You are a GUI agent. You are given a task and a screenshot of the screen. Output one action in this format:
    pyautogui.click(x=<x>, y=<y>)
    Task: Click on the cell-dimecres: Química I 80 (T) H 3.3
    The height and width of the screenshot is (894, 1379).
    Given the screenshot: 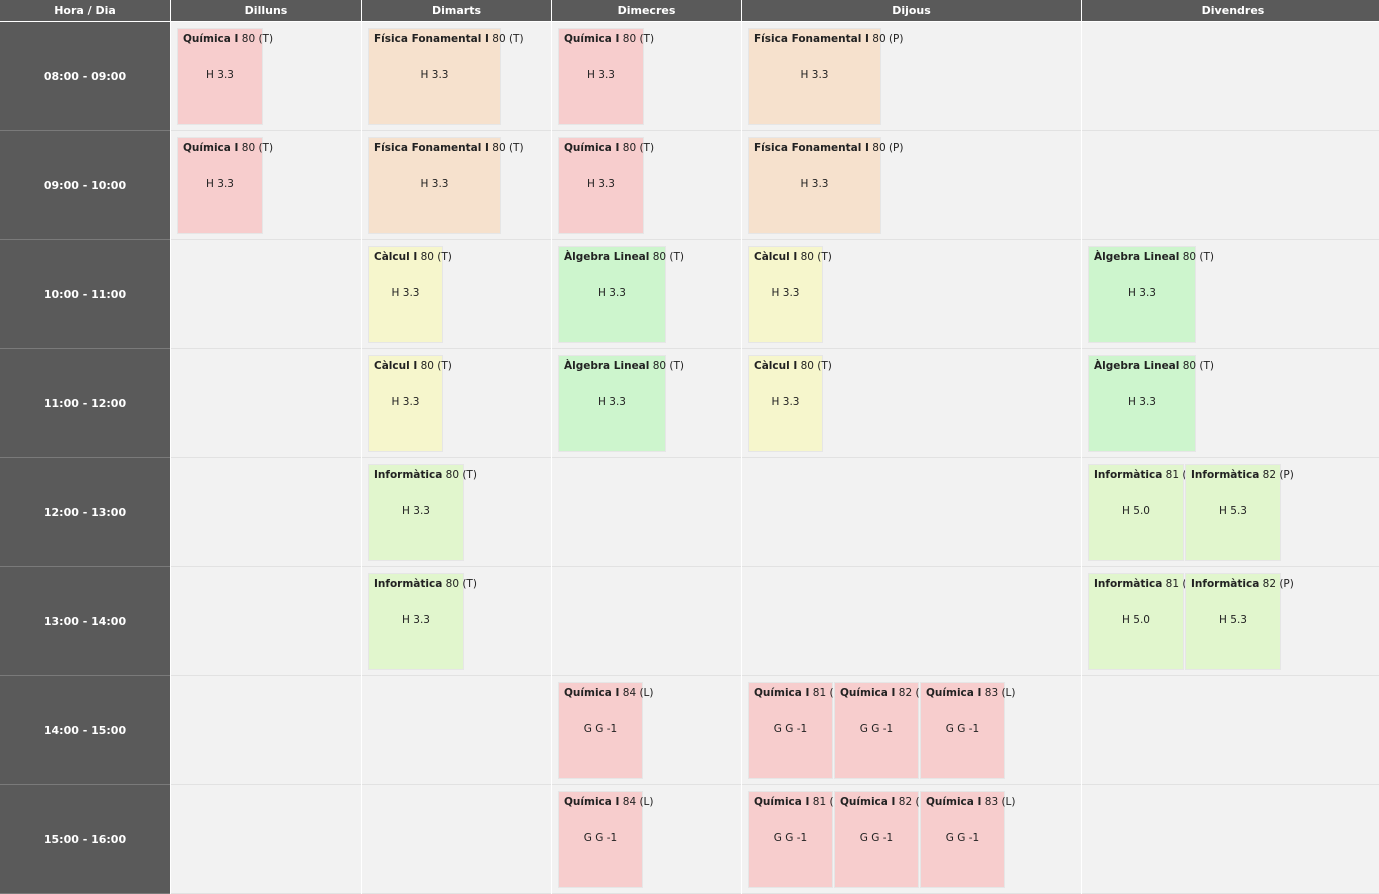 What is the action you would take?
    pyautogui.click(x=646, y=76)
    